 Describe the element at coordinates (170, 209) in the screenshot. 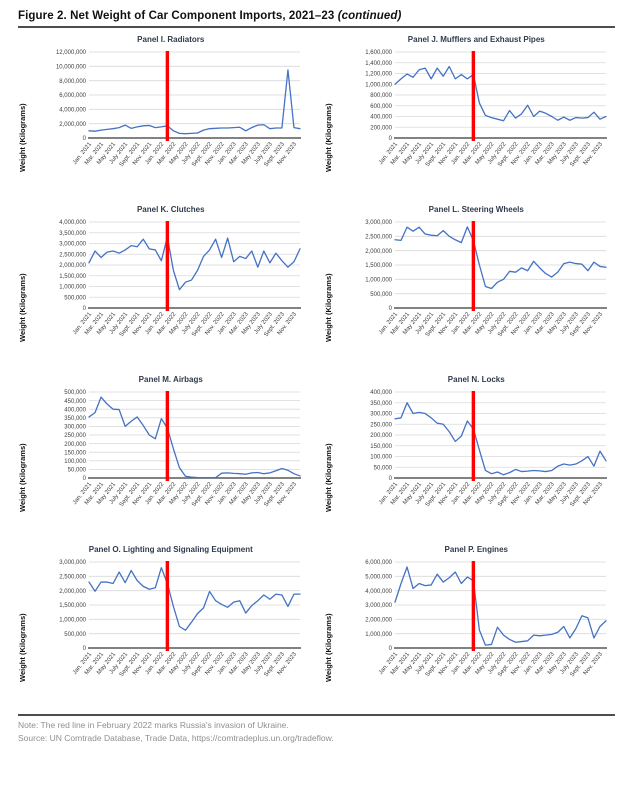

I see `panel-title: Panel K. Clutches` at that location.